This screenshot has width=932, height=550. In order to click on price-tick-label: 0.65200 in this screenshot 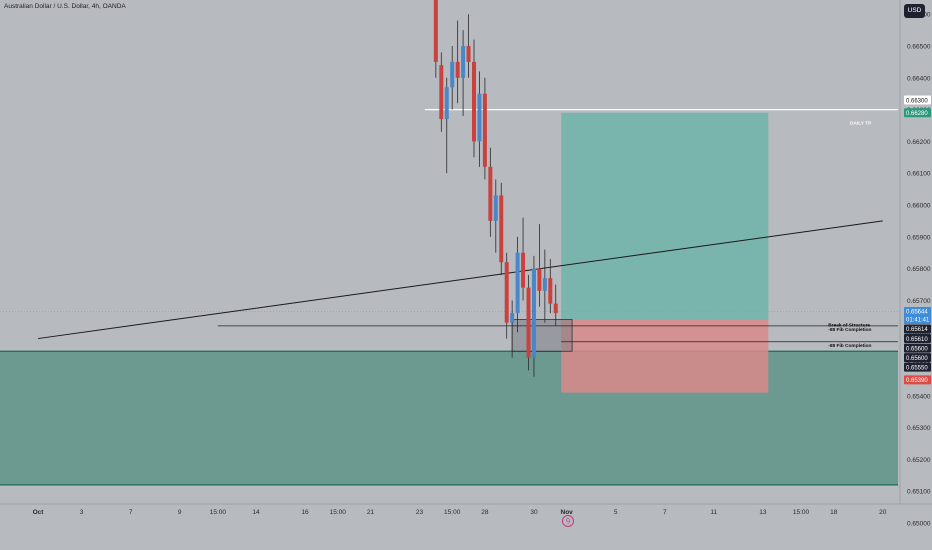, I will do `click(919, 460)`.